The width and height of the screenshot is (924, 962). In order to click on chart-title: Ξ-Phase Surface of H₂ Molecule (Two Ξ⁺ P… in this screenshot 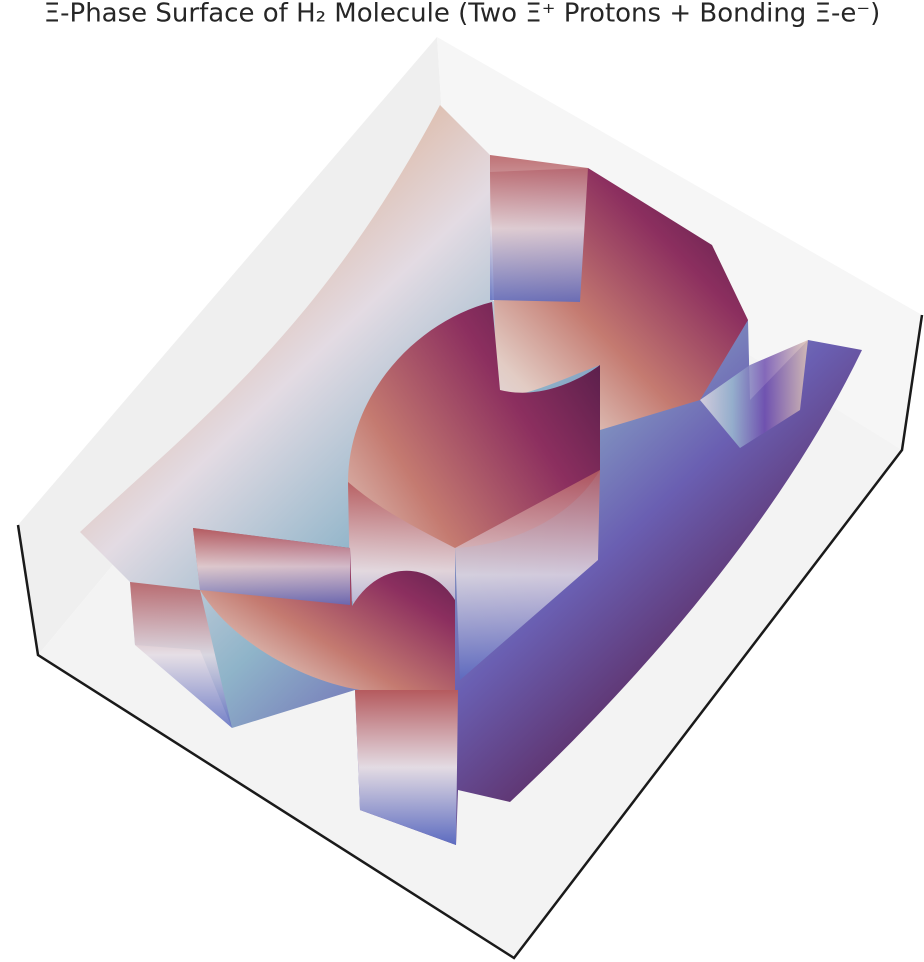, I will do `click(462, 14)`.